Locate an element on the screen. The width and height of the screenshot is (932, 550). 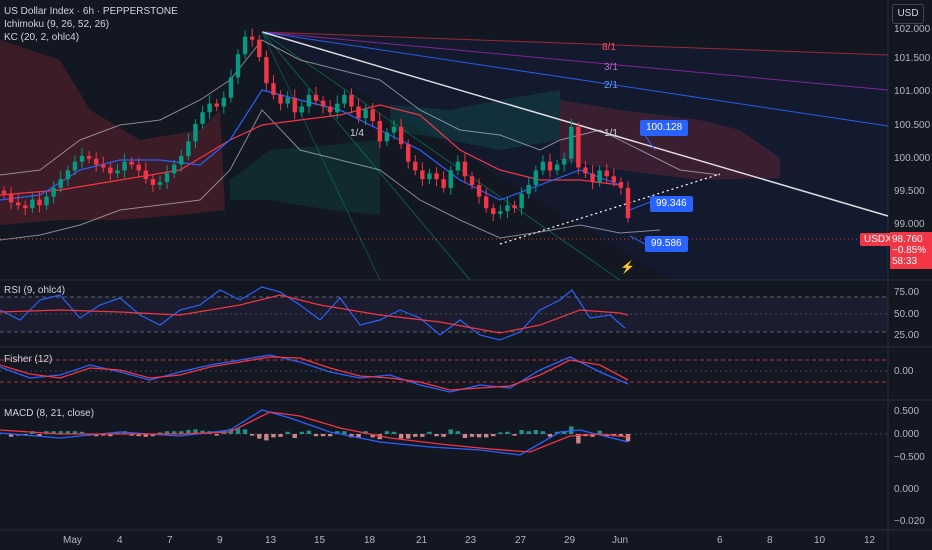
indicator-ichimoku: Ichimoku (9, 26, 52, 26) is located at coordinates (57, 24).